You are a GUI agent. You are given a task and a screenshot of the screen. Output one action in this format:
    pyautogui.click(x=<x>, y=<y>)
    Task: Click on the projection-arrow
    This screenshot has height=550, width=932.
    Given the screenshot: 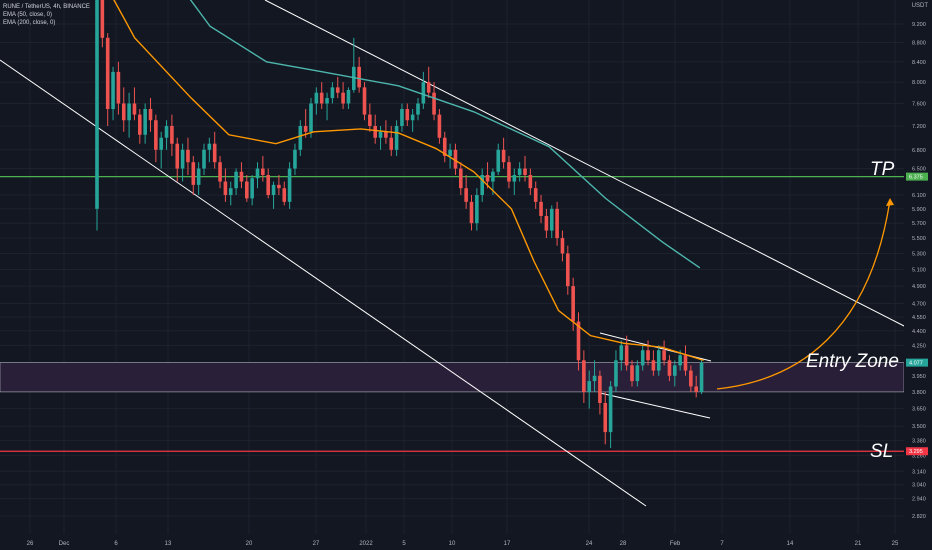 What is the action you would take?
    pyautogui.click(x=803, y=294)
    